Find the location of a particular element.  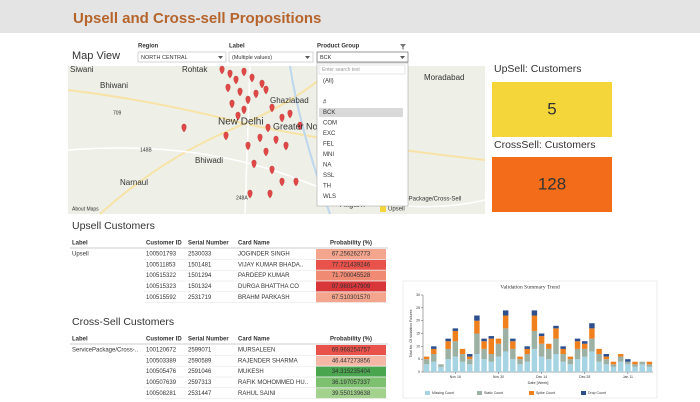

legend-label: Upsell is located at coordinates (396, 210).